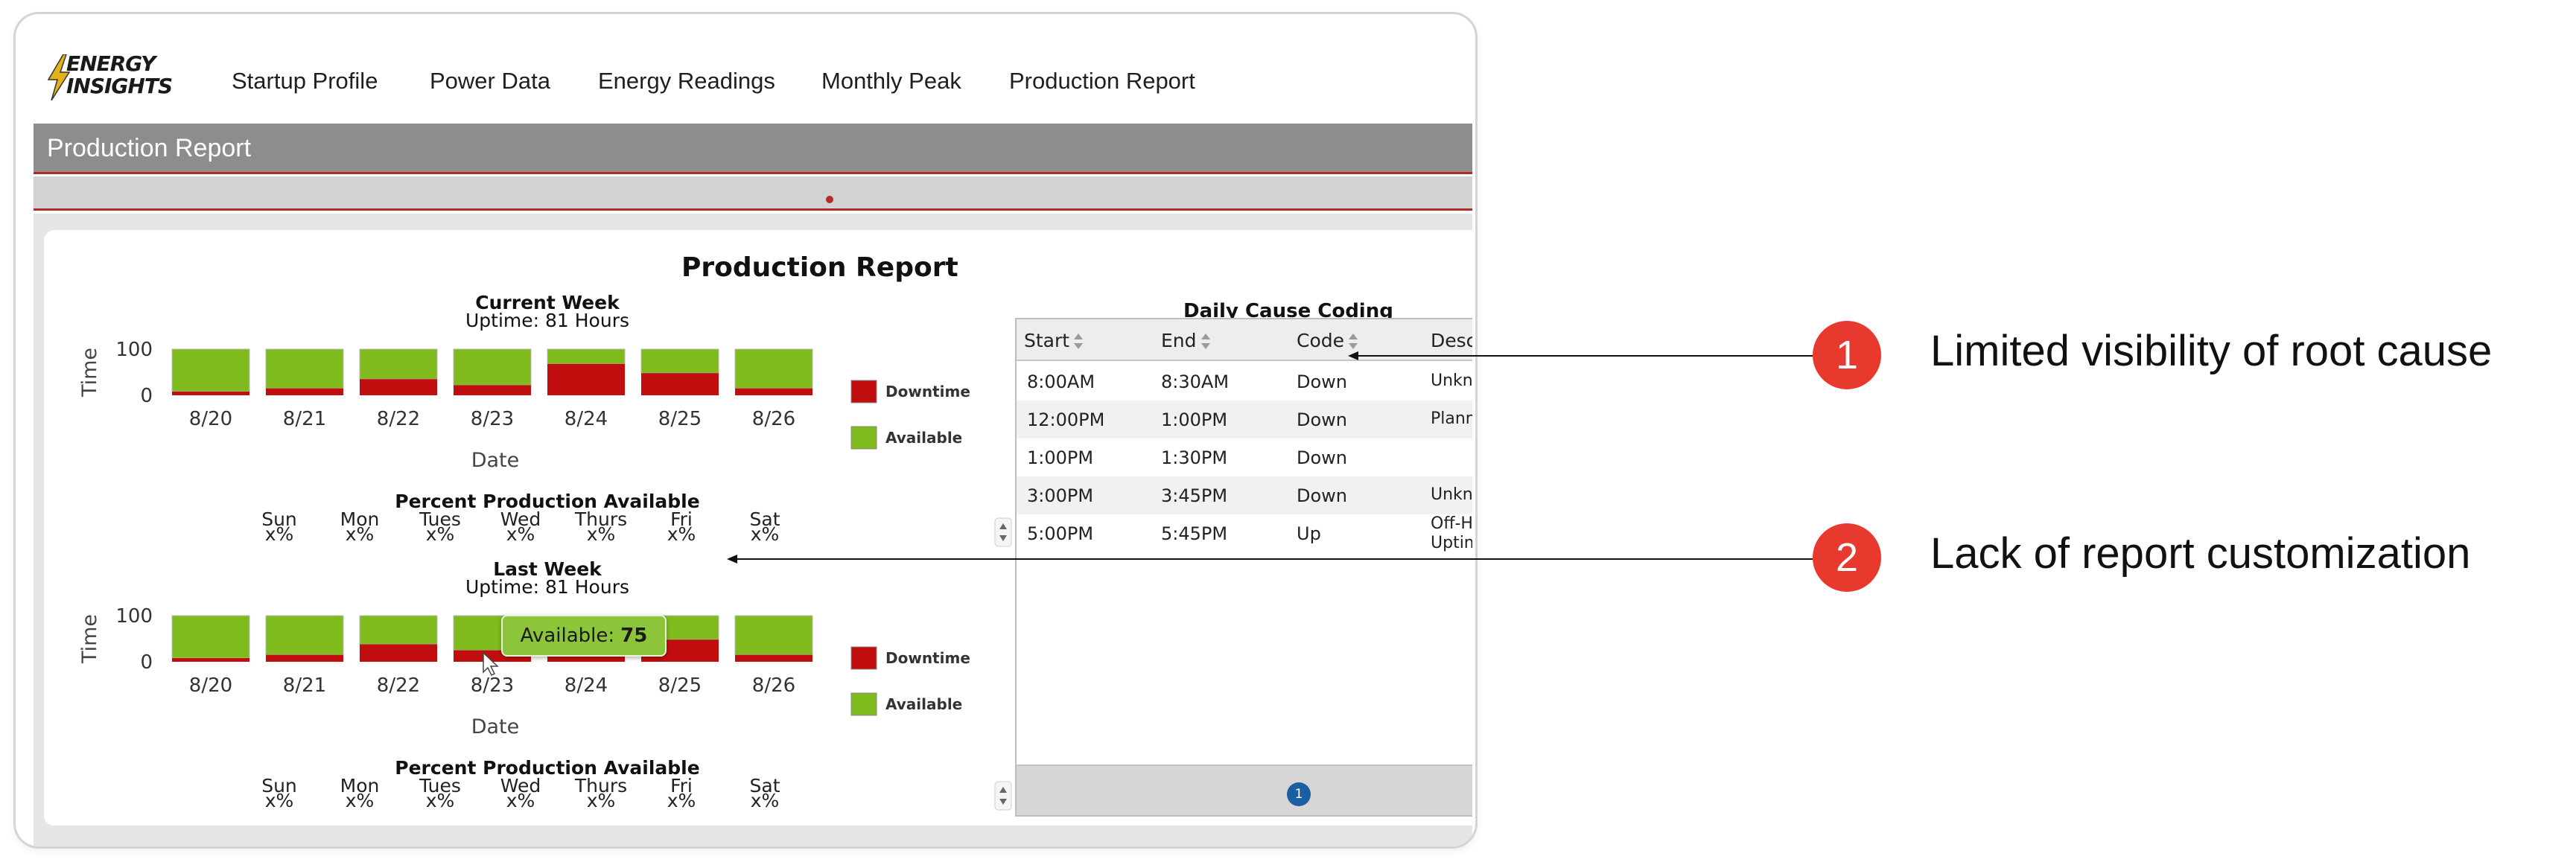 The width and height of the screenshot is (2576, 865). Describe the element at coordinates (753, 193) in the screenshot. I see `sub-header-bar` at that location.